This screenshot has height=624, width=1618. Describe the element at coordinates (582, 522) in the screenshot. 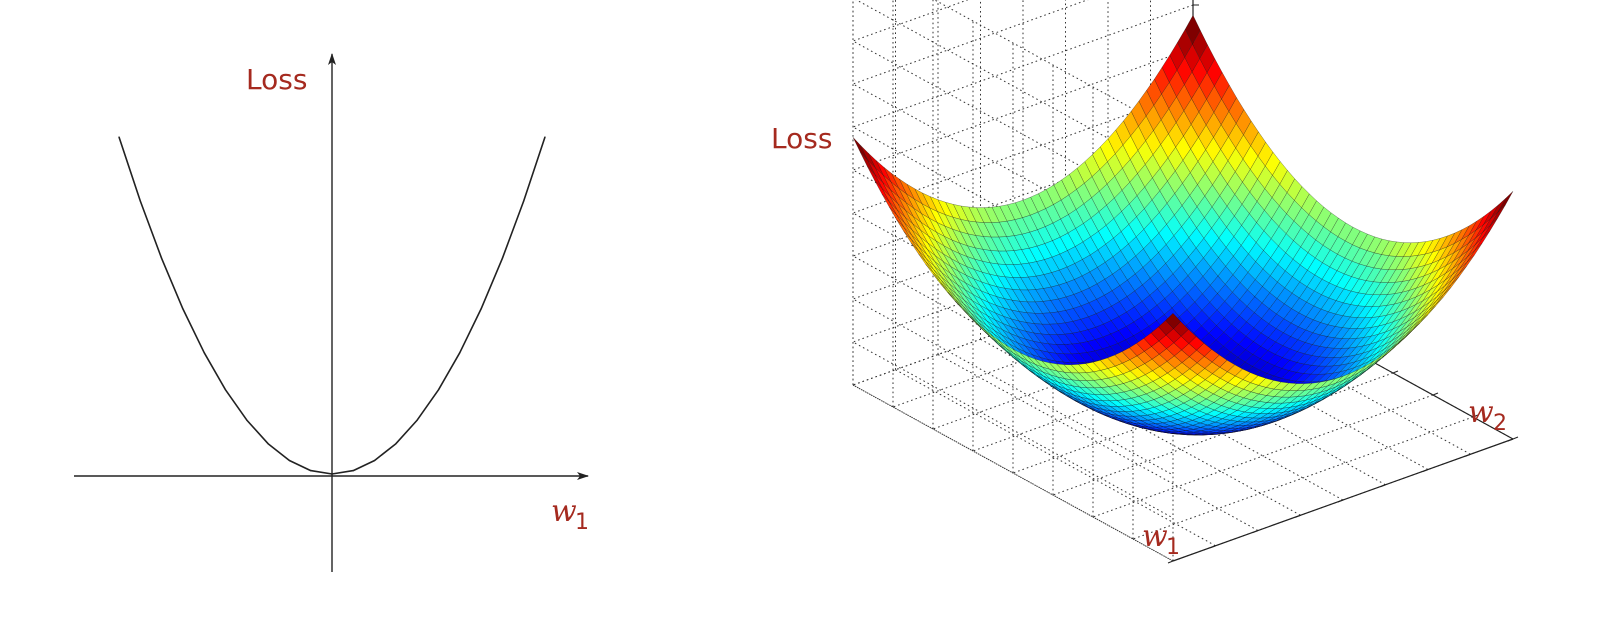

I see `x-axis-label-sub: 1` at that location.